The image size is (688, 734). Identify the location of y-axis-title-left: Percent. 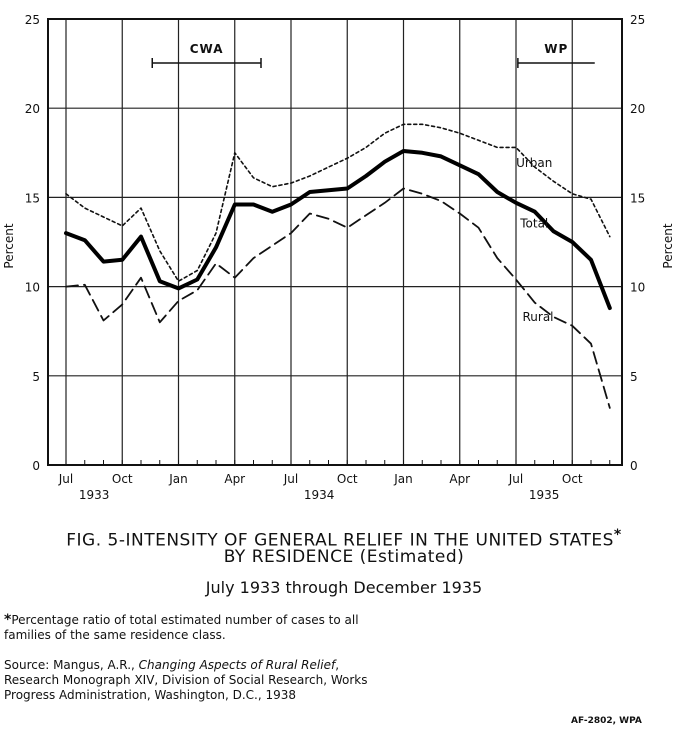
(9, 245).